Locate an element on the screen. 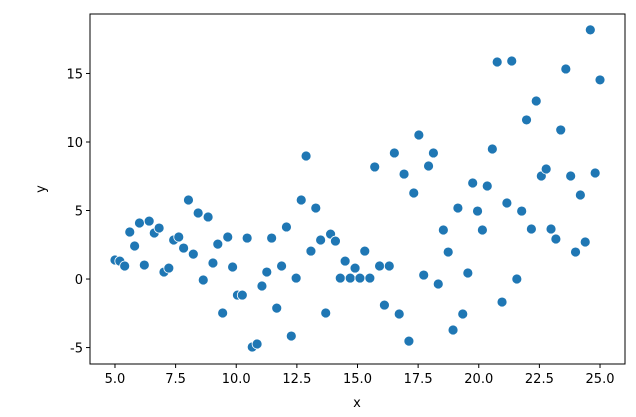  y-axis-label: y is located at coordinates (41, 189).